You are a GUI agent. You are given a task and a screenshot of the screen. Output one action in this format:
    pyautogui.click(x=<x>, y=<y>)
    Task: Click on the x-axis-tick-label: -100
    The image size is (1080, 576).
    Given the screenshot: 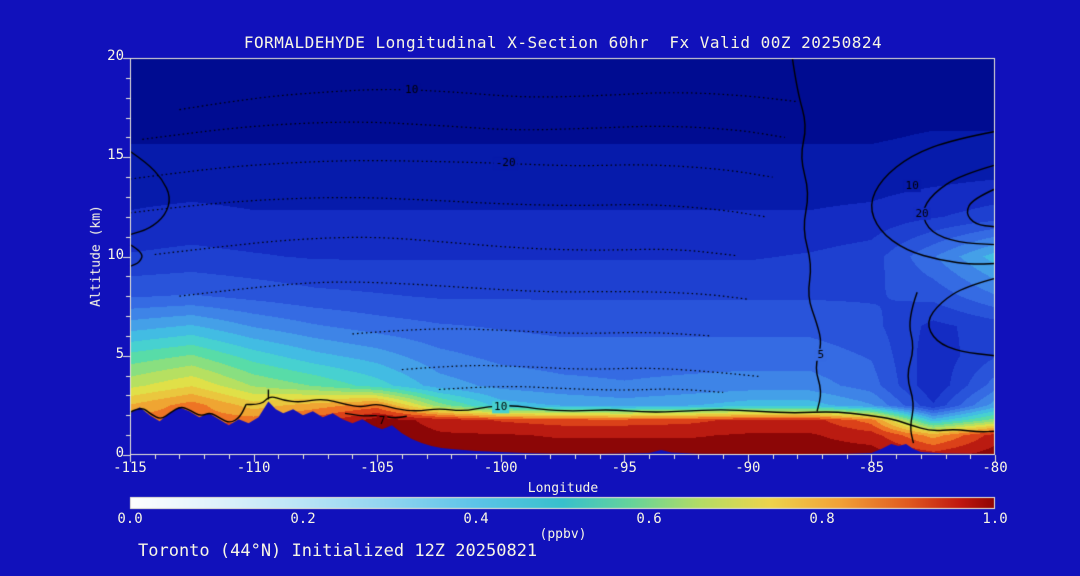 What is the action you would take?
    pyautogui.click(x=500, y=468)
    